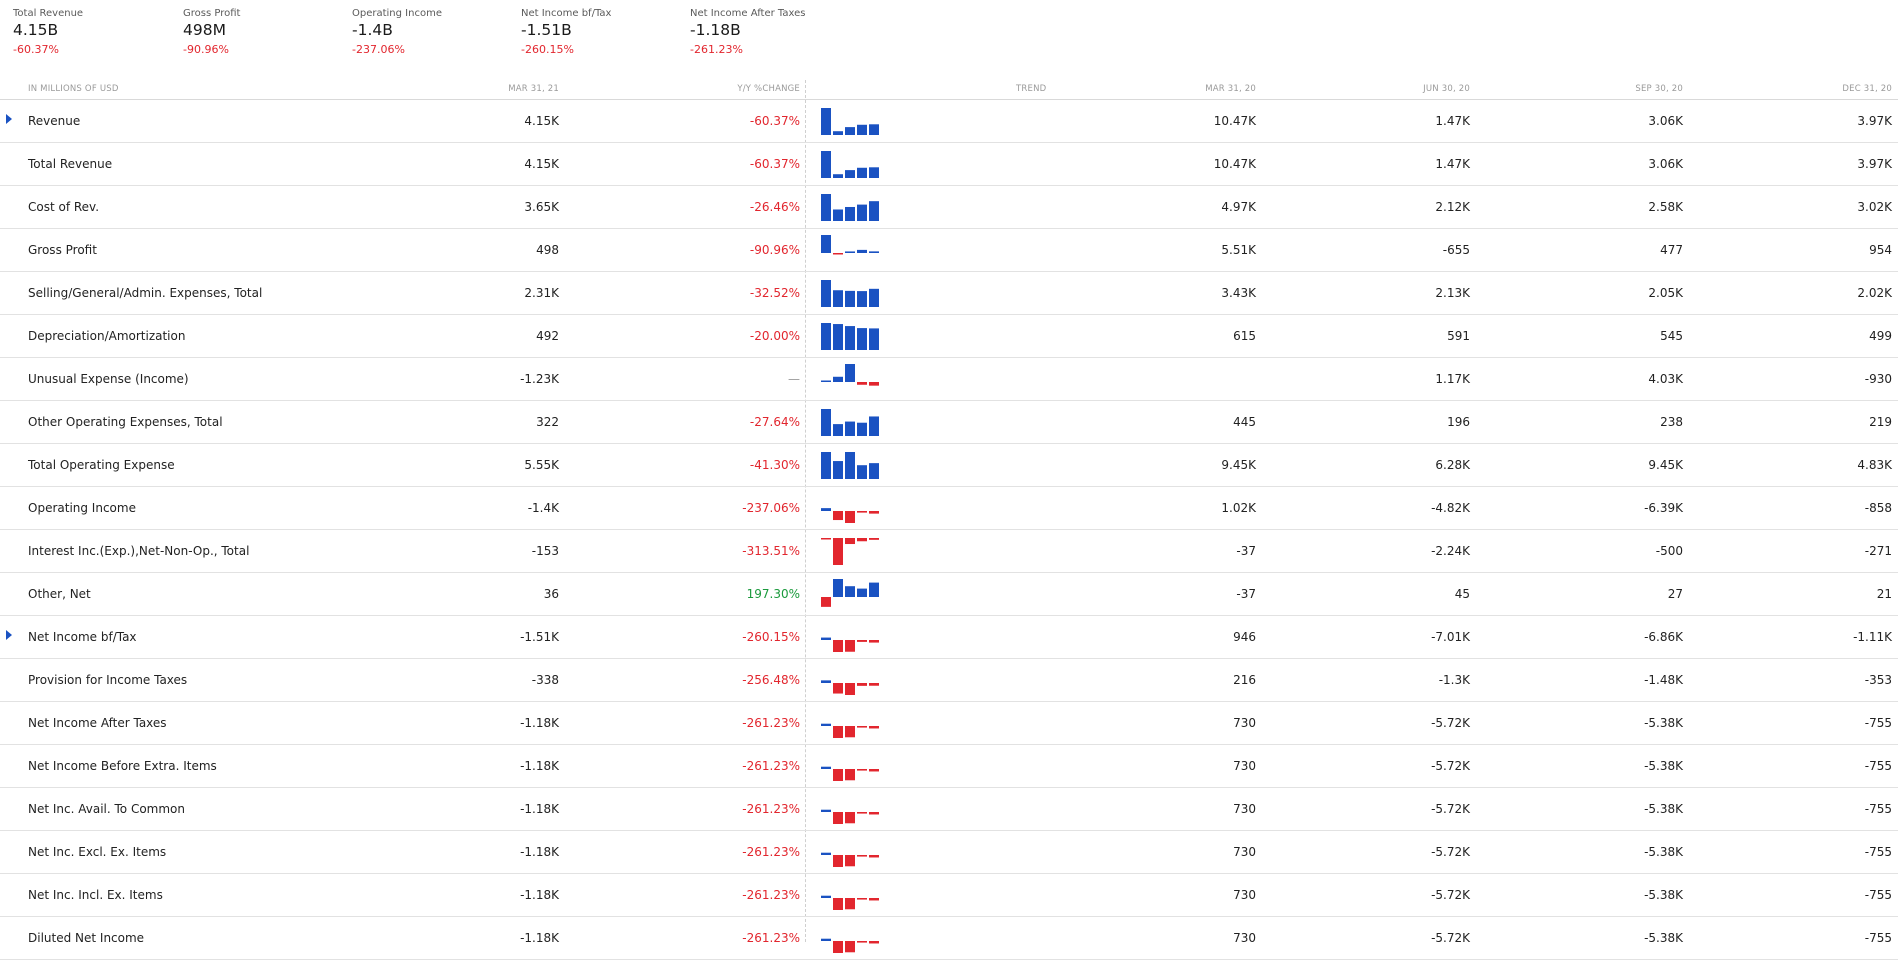 The height and width of the screenshot is (960, 1898). What do you see at coordinates (101, 465) in the screenshot?
I see `row-label: Total Operating Expense` at bounding box center [101, 465].